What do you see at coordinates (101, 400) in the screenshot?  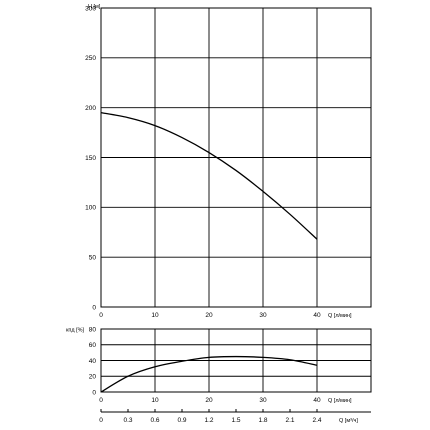 I see `efficiency-x-tick-label: 0` at bounding box center [101, 400].